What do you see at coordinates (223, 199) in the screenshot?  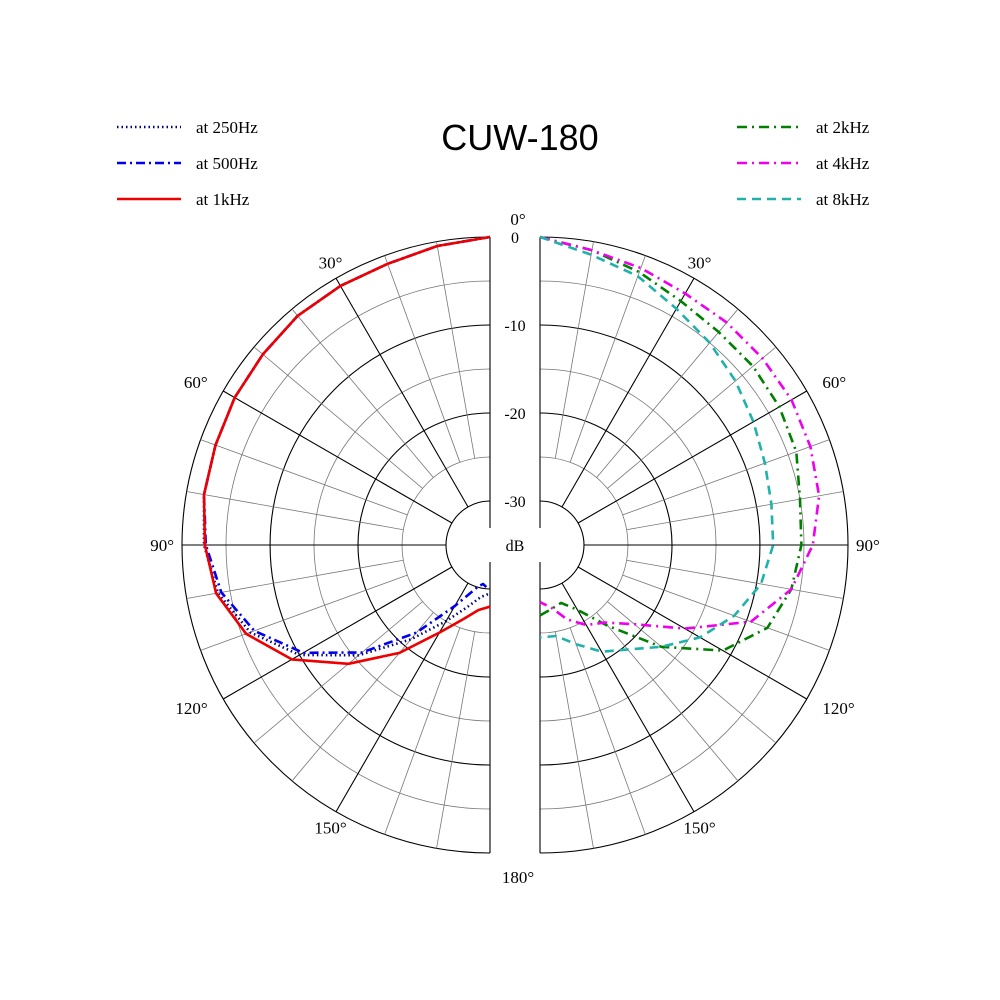 I see `legend-label: at 1kHz` at bounding box center [223, 199].